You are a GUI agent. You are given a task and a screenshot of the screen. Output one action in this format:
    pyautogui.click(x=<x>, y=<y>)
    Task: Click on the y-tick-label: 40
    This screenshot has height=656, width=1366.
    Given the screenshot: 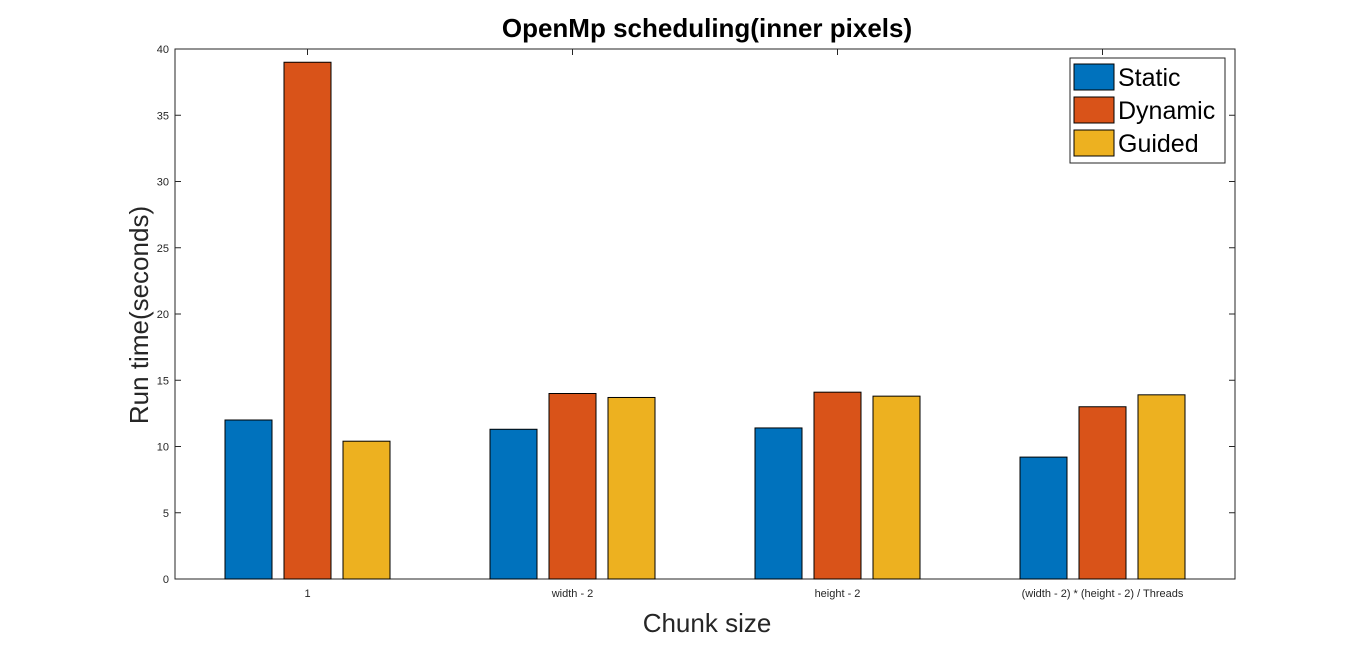 What is the action you would take?
    pyautogui.click(x=163, y=50)
    